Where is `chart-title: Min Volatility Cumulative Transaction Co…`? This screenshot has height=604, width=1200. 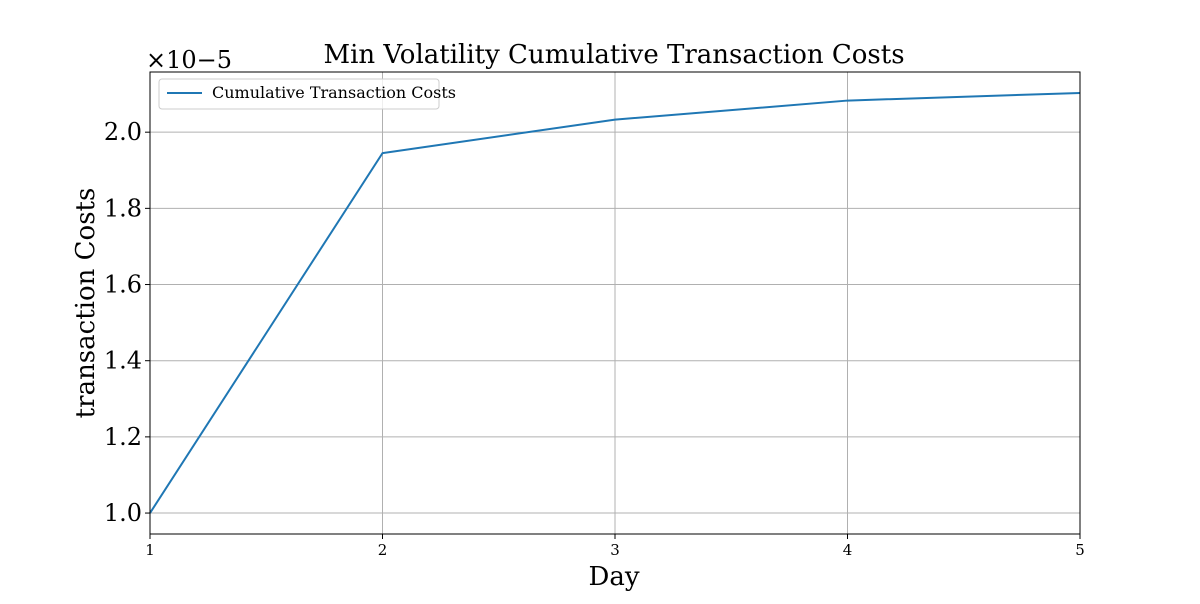 chart-title: Min Volatility Cumulative Transaction Co… is located at coordinates (613, 55).